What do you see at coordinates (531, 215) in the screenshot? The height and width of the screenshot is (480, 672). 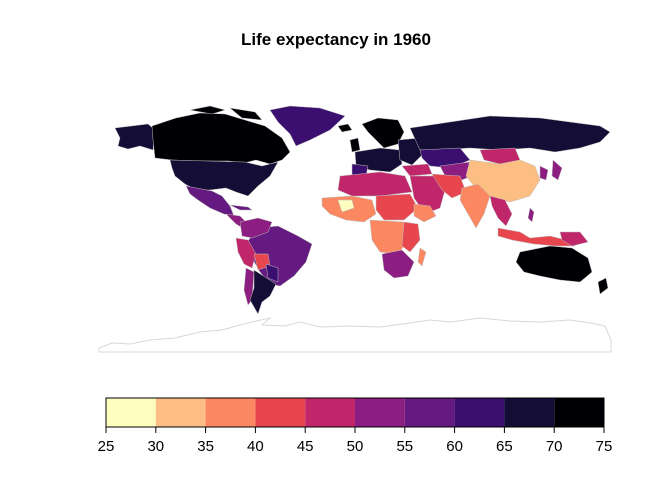 I see `philippines` at bounding box center [531, 215].